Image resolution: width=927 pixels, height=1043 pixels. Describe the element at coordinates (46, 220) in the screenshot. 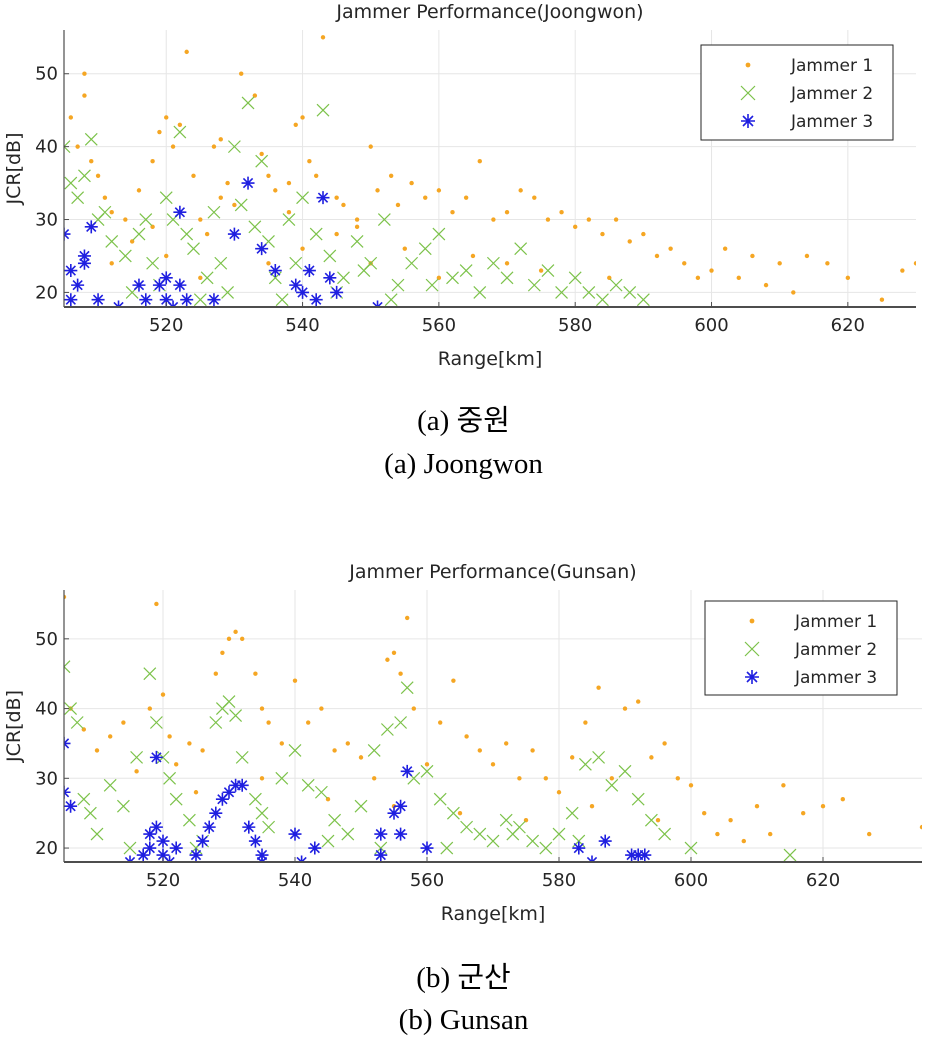

I see `y-tick-label: 30` at that location.